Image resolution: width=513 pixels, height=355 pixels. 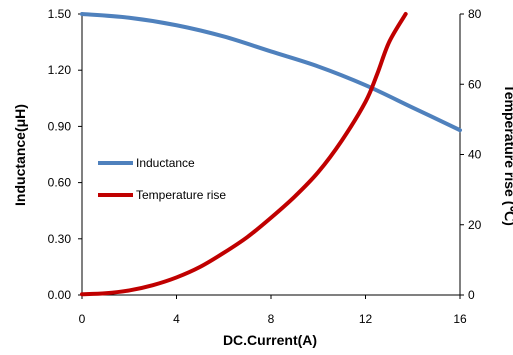 I want to click on x-tick-label: 8, so click(x=271, y=319).